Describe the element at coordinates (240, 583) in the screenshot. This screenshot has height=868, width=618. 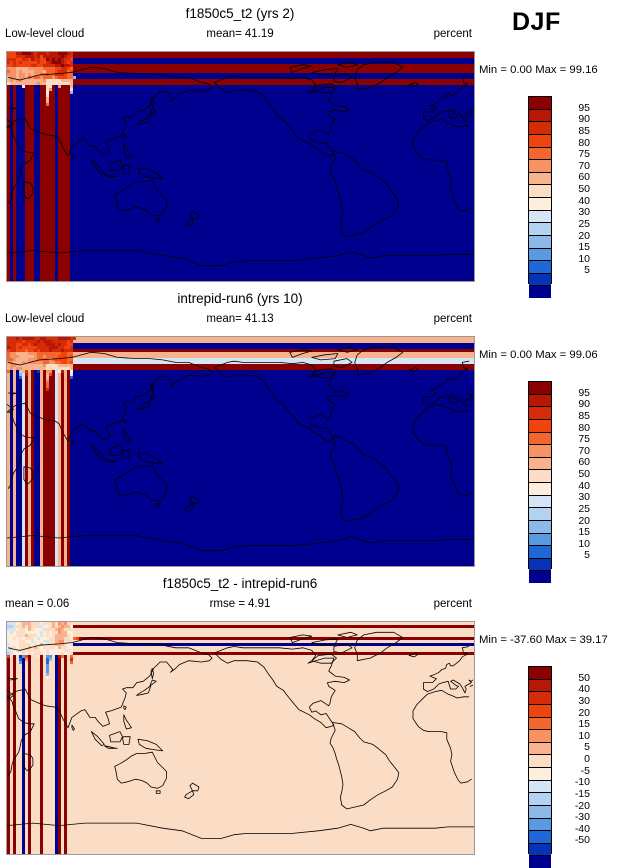
I see `panel-title: f1850c5_t2 - intrepid-run6` at that location.